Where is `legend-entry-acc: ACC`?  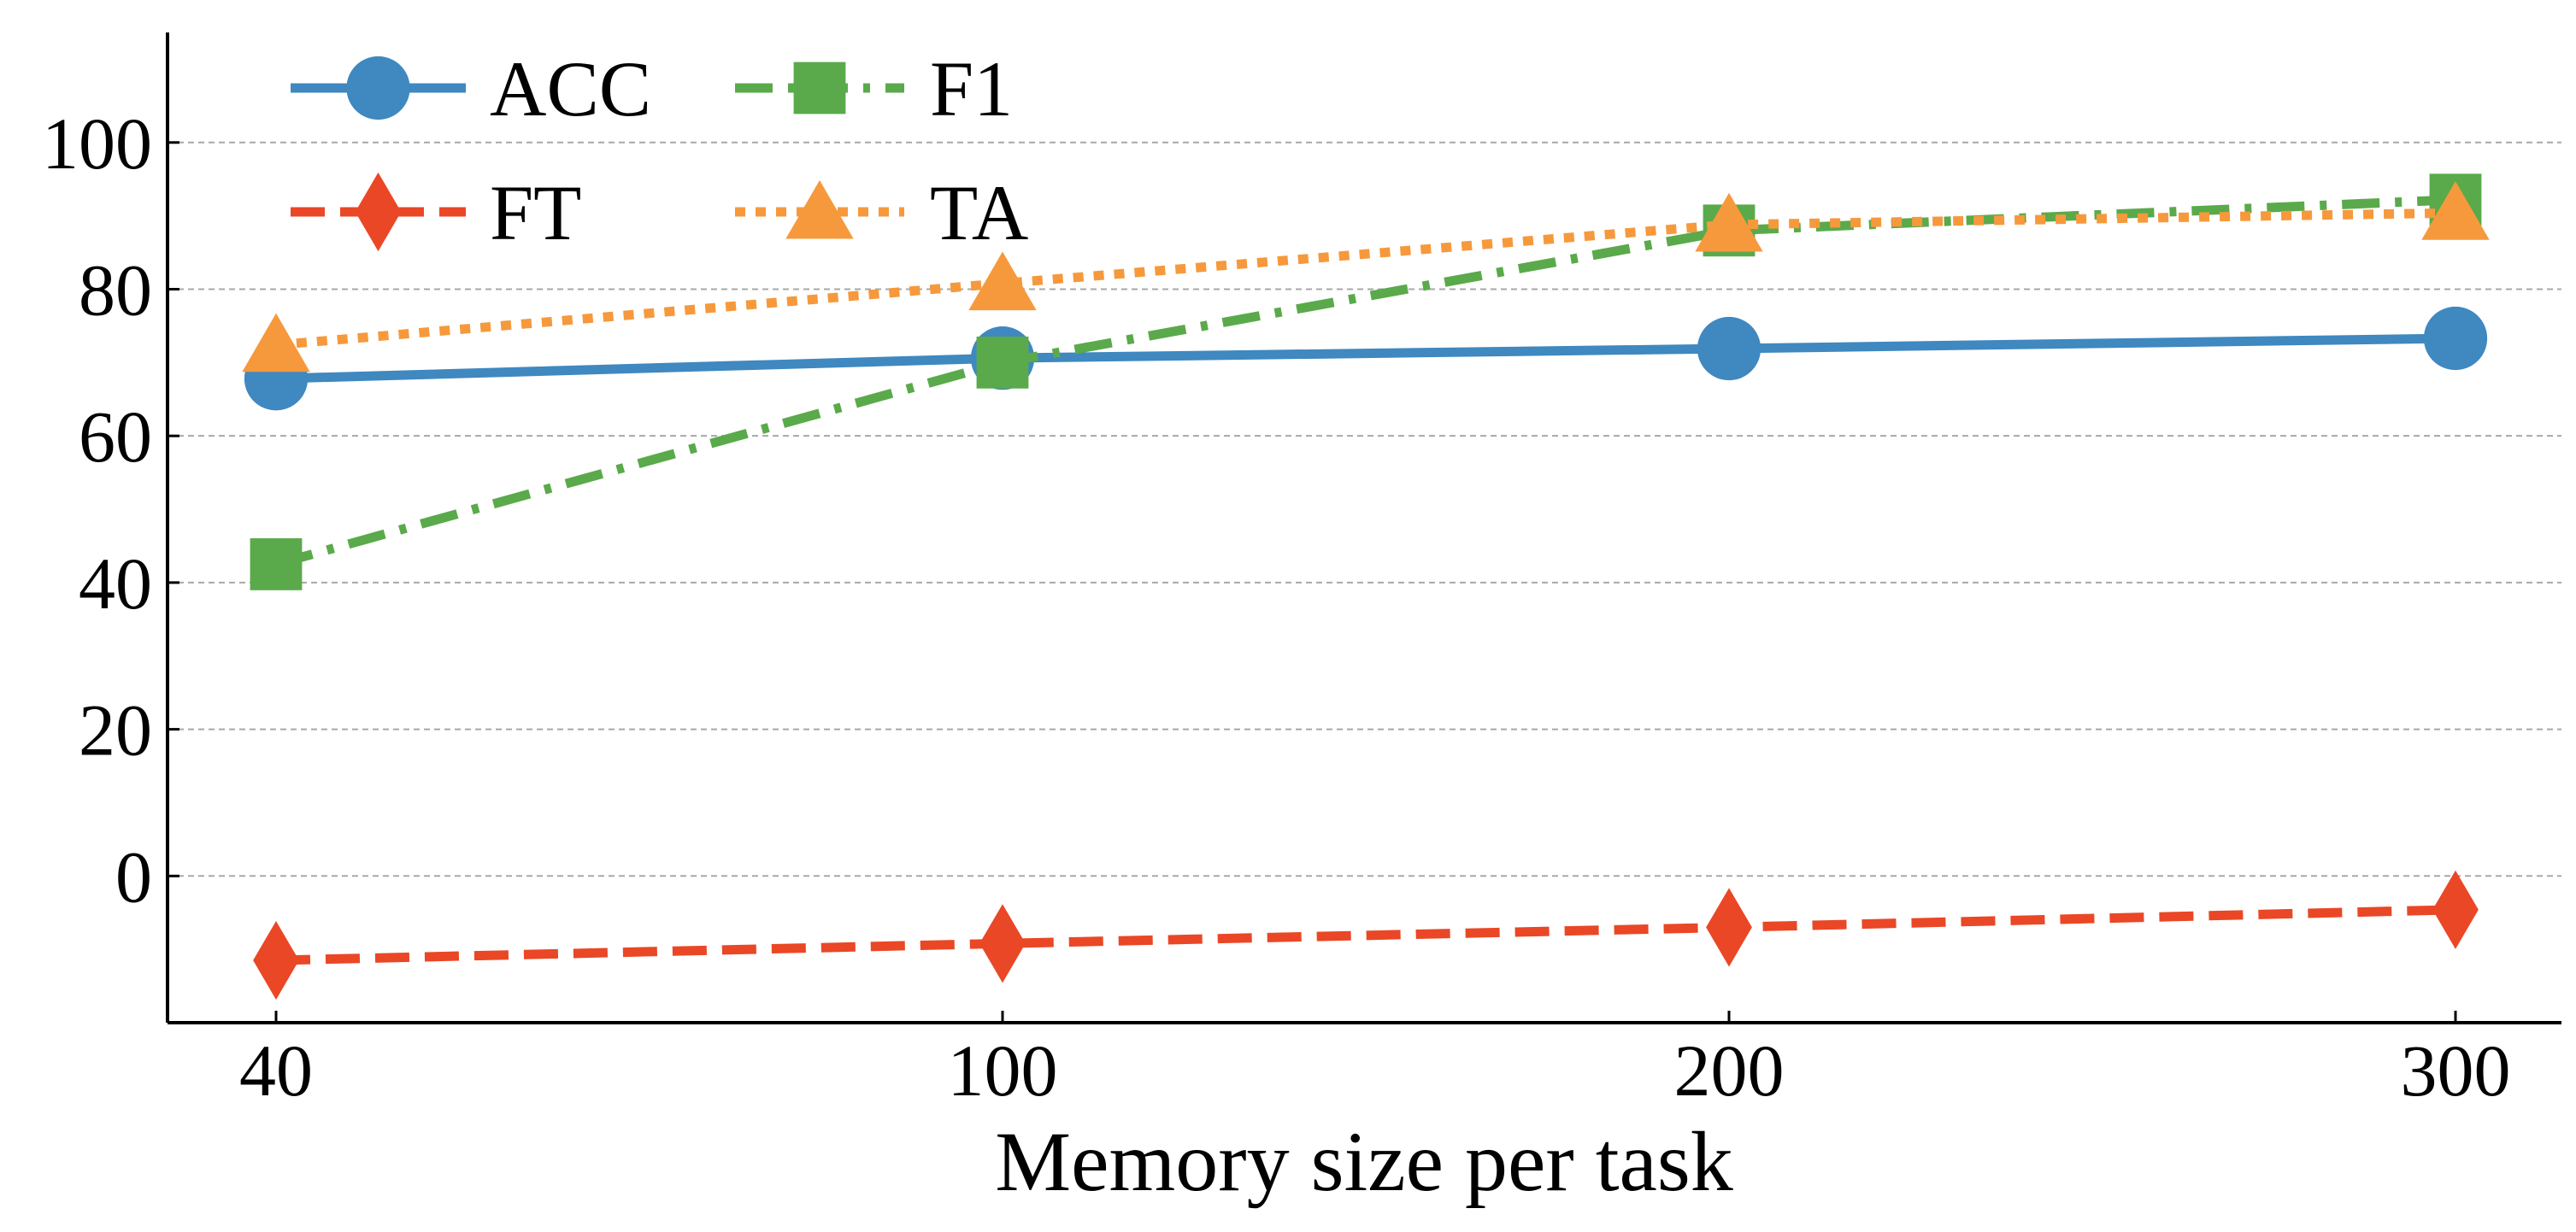 legend-entry-acc: ACC is located at coordinates (471, 88).